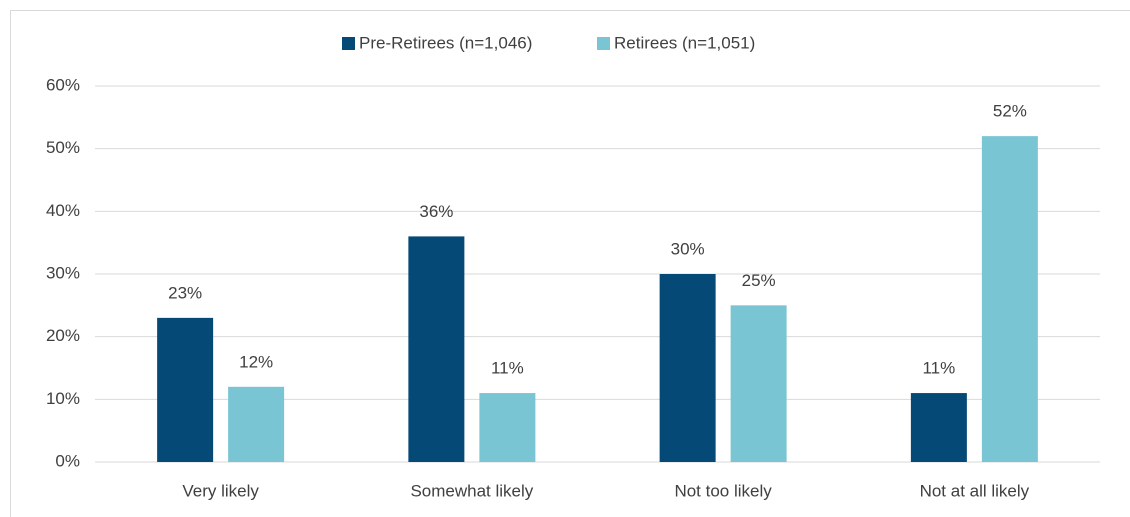  Describe the element at coordinates (759, 280) in the screenshot. I see `data-label: 25%` at that location.